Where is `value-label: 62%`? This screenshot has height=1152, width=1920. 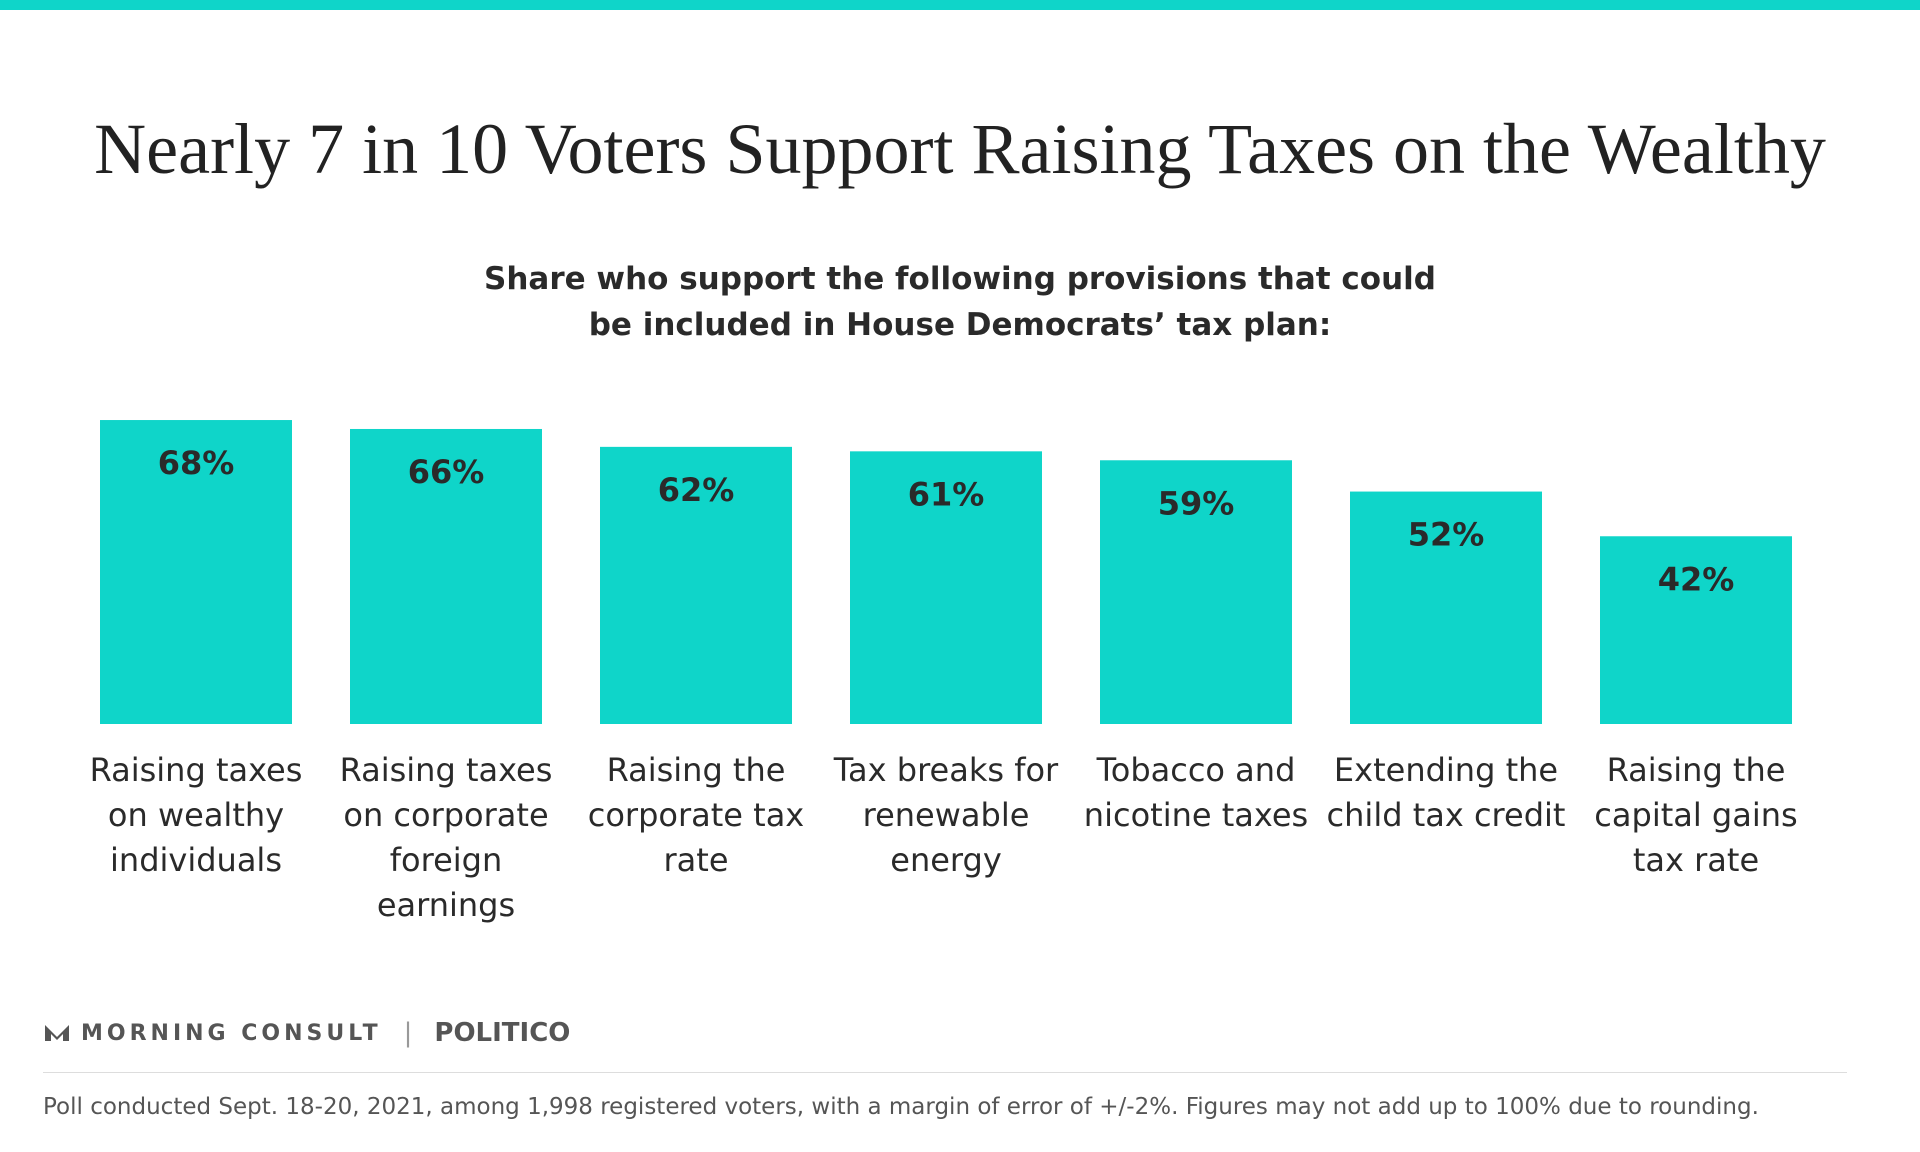 value-label: 62% is located at coordinates (696, 490).